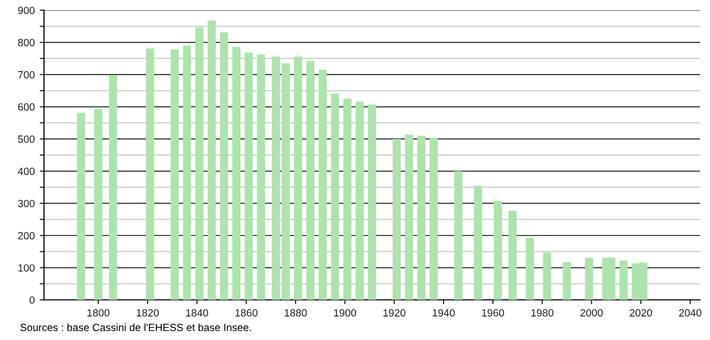 This screenshot has width=710, height=340. Describe the element at coordinates (394, 313) in the screenshot. I see `x-tick-label: 1920` at that location.